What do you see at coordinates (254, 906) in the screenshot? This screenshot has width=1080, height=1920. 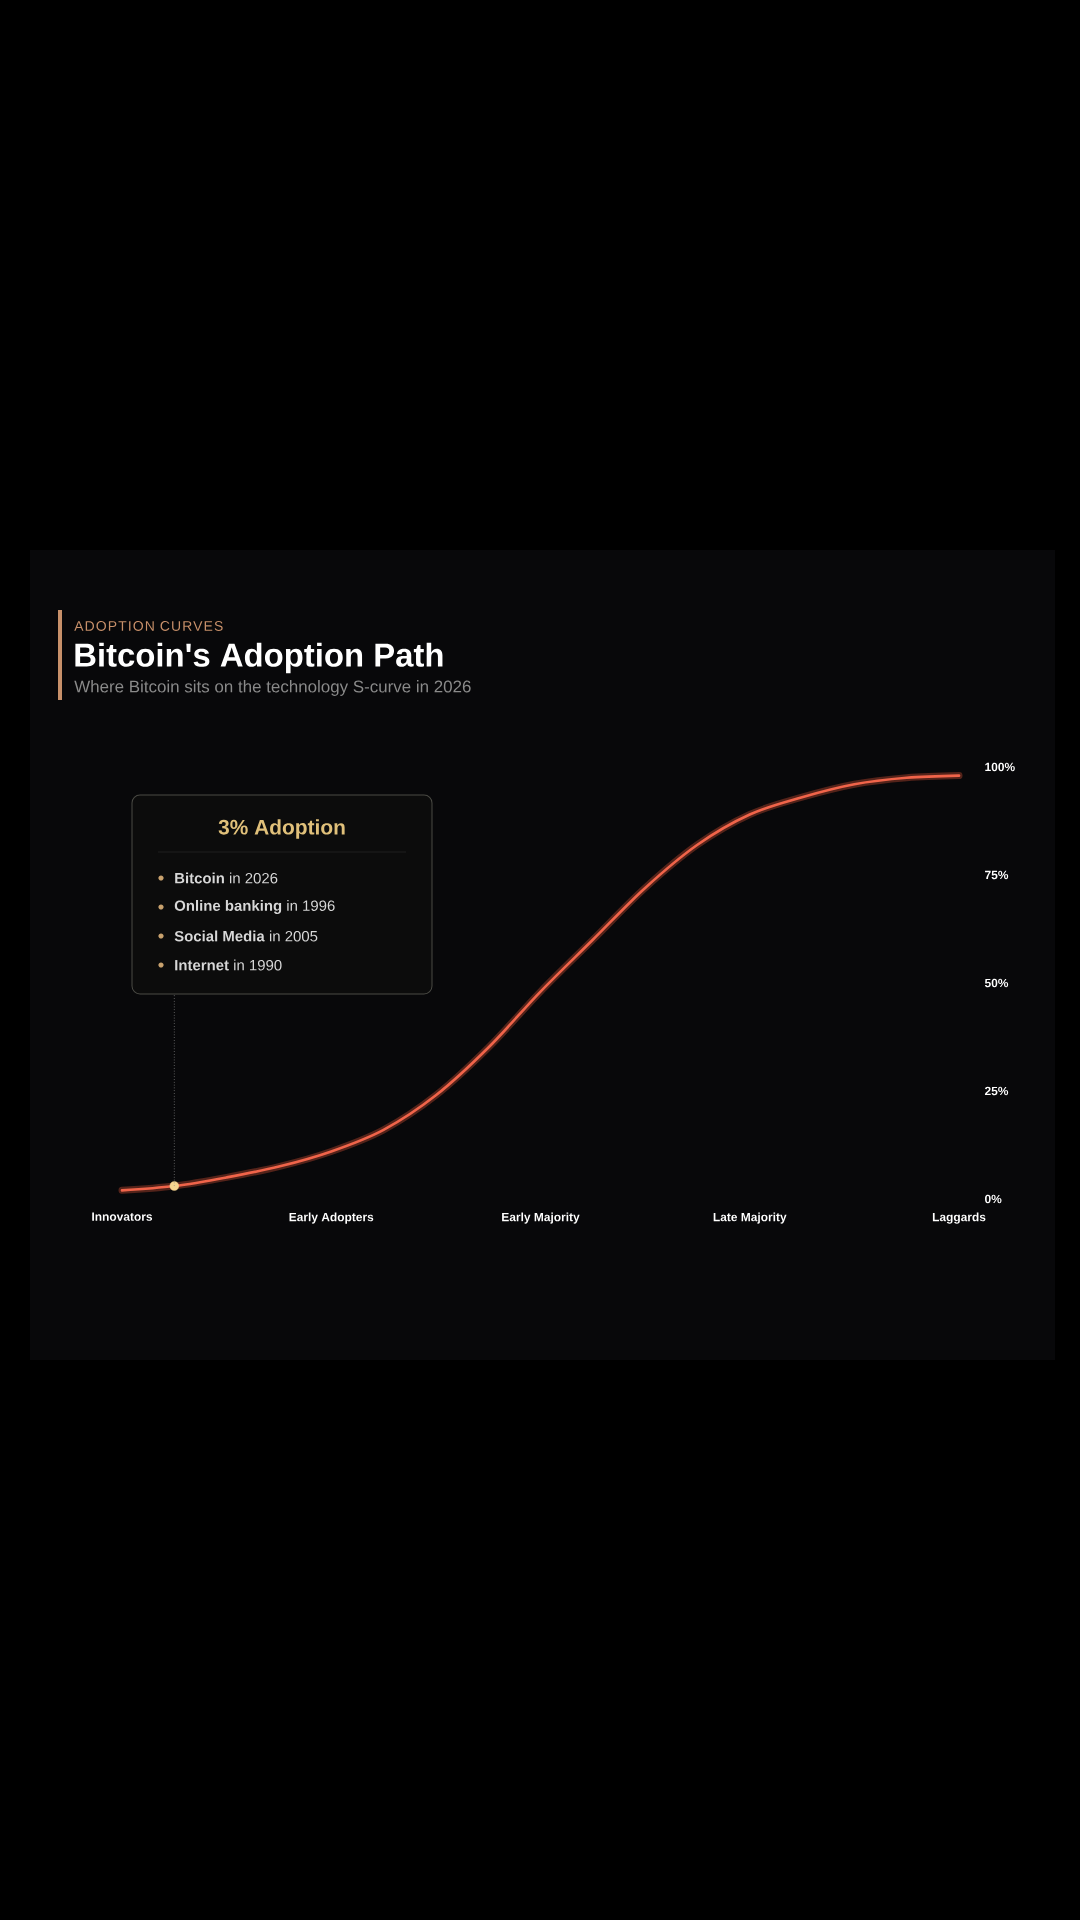 I see `annotation: Online banking in 1996` at bounding box center [254, 906].